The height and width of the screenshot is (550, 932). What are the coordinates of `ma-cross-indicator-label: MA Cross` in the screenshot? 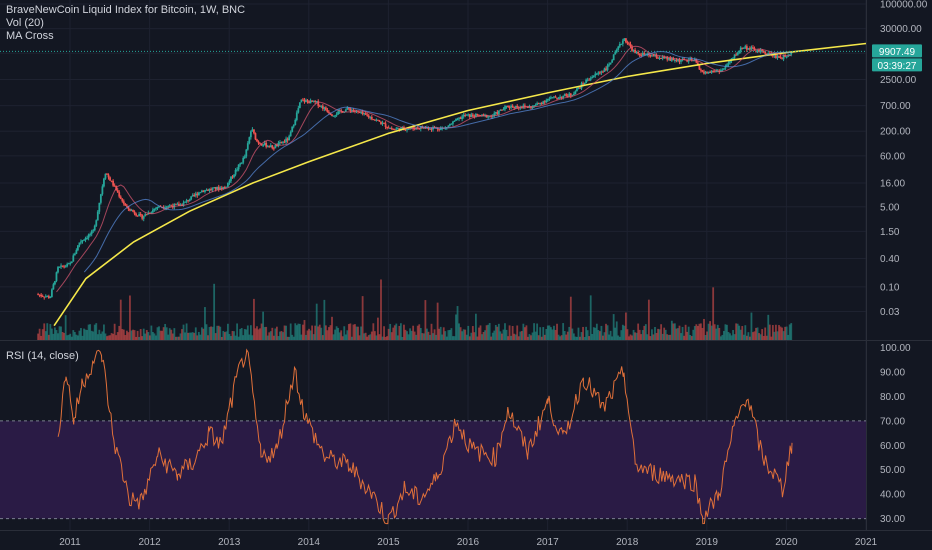 It's located at (30, 36).